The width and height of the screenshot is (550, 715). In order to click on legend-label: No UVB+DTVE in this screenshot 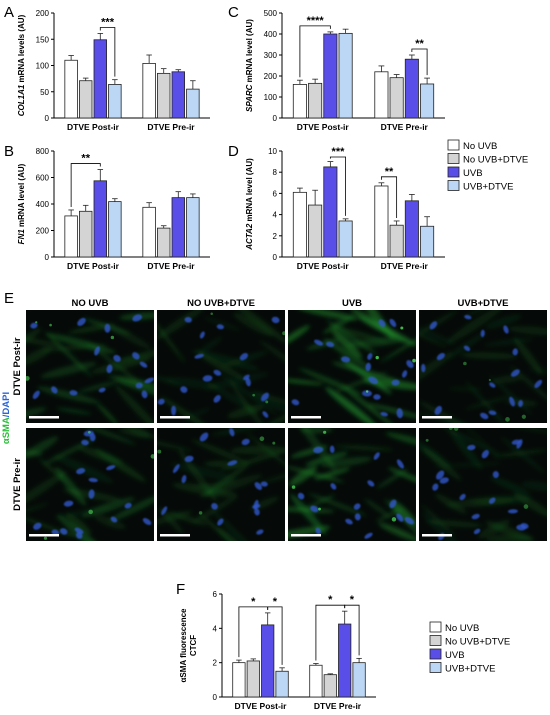, I will do `click(495, 160)`.